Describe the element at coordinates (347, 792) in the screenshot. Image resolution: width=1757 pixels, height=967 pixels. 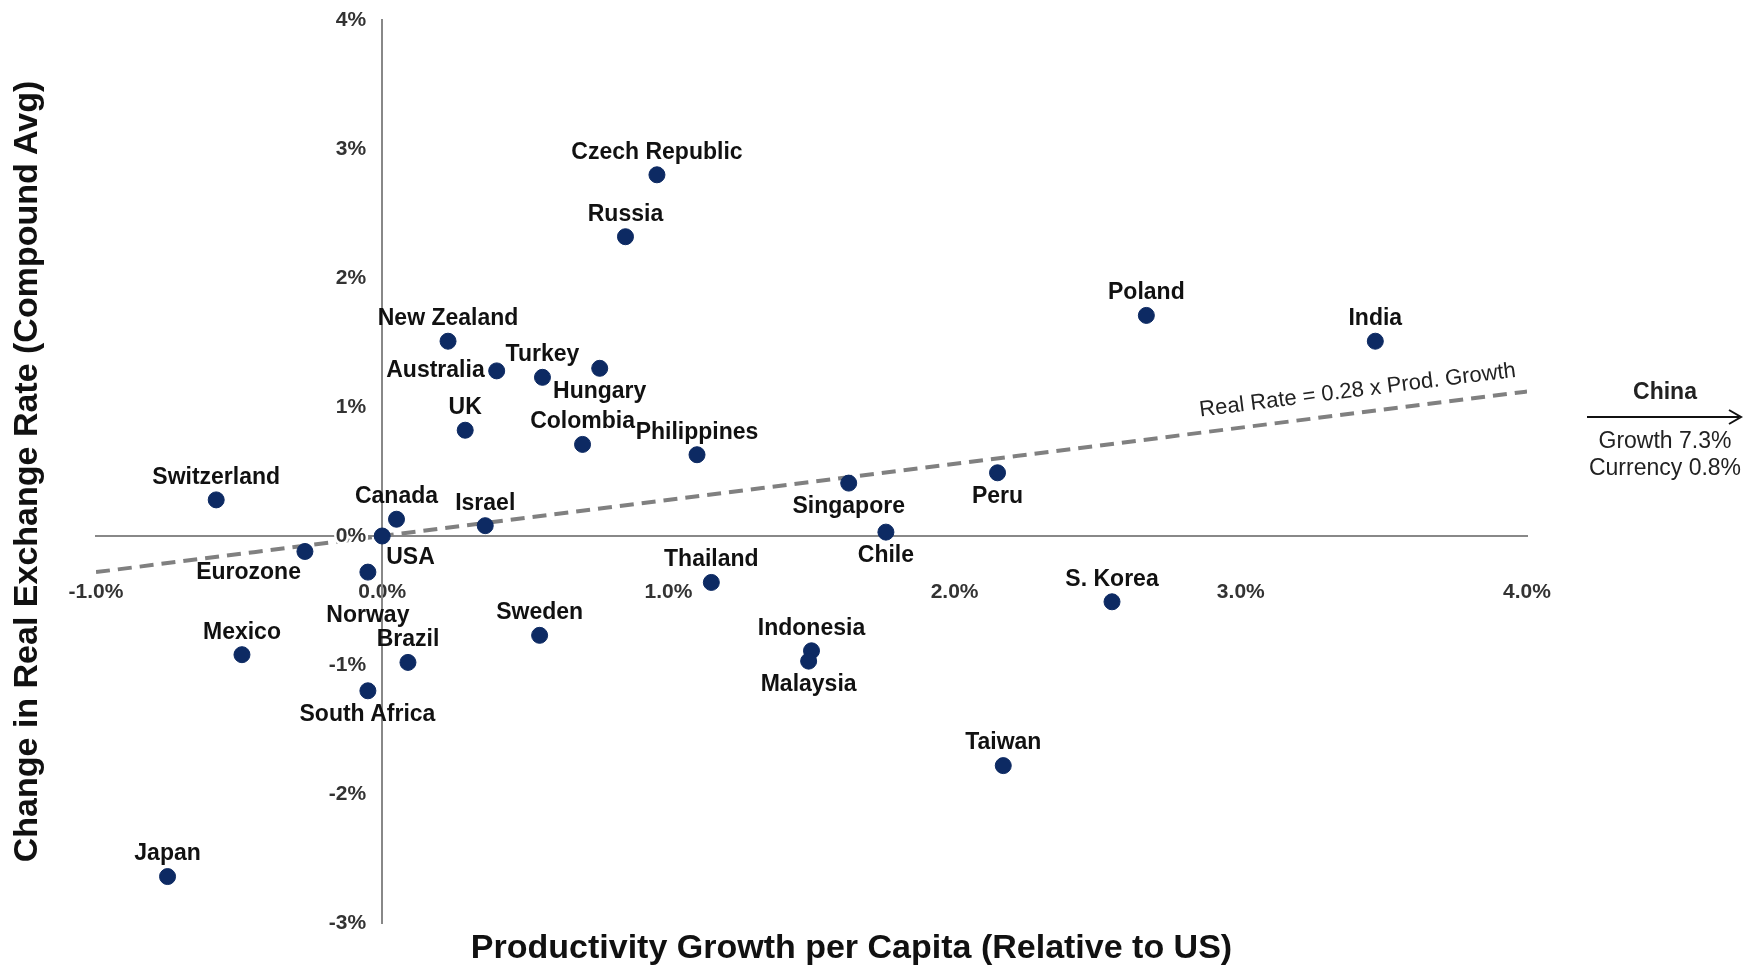
I see `y-tick-label: -2%` at that location.